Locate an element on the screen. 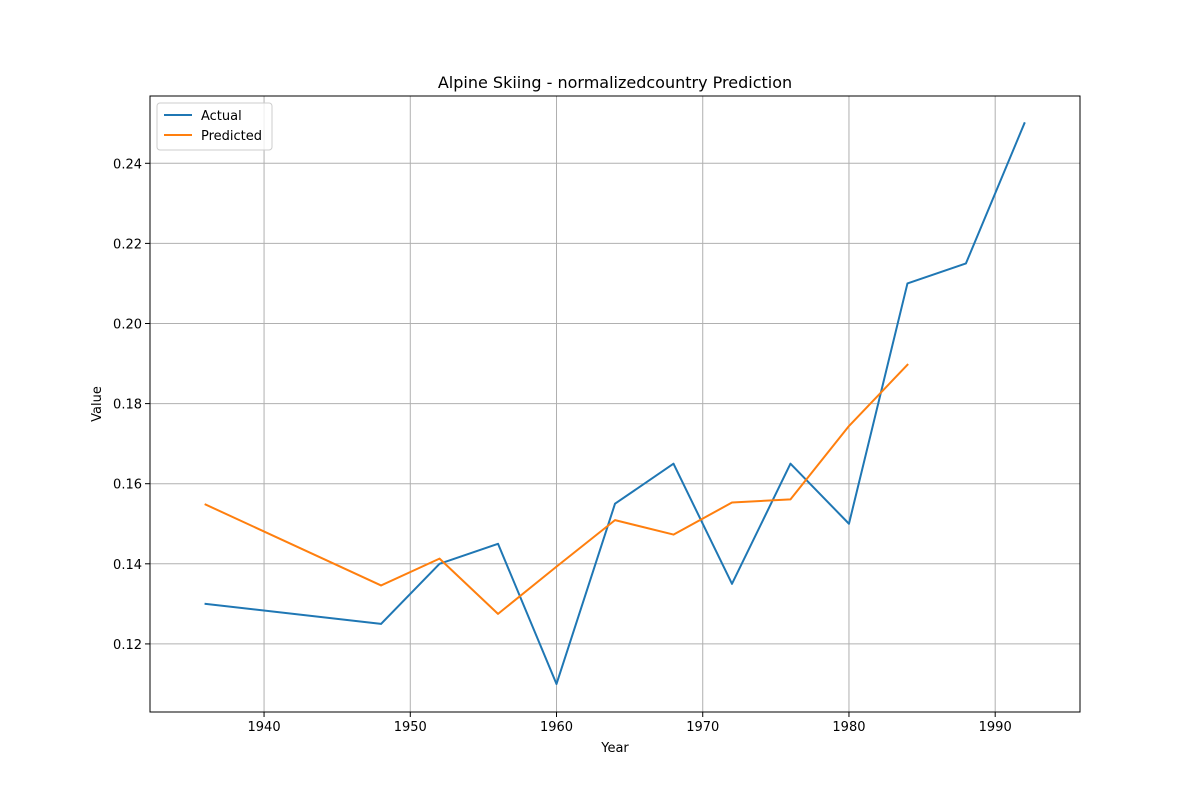 This screenshot has width=1200, height=804. x-tick-label: 1990 is located at coordinates (995, 727).